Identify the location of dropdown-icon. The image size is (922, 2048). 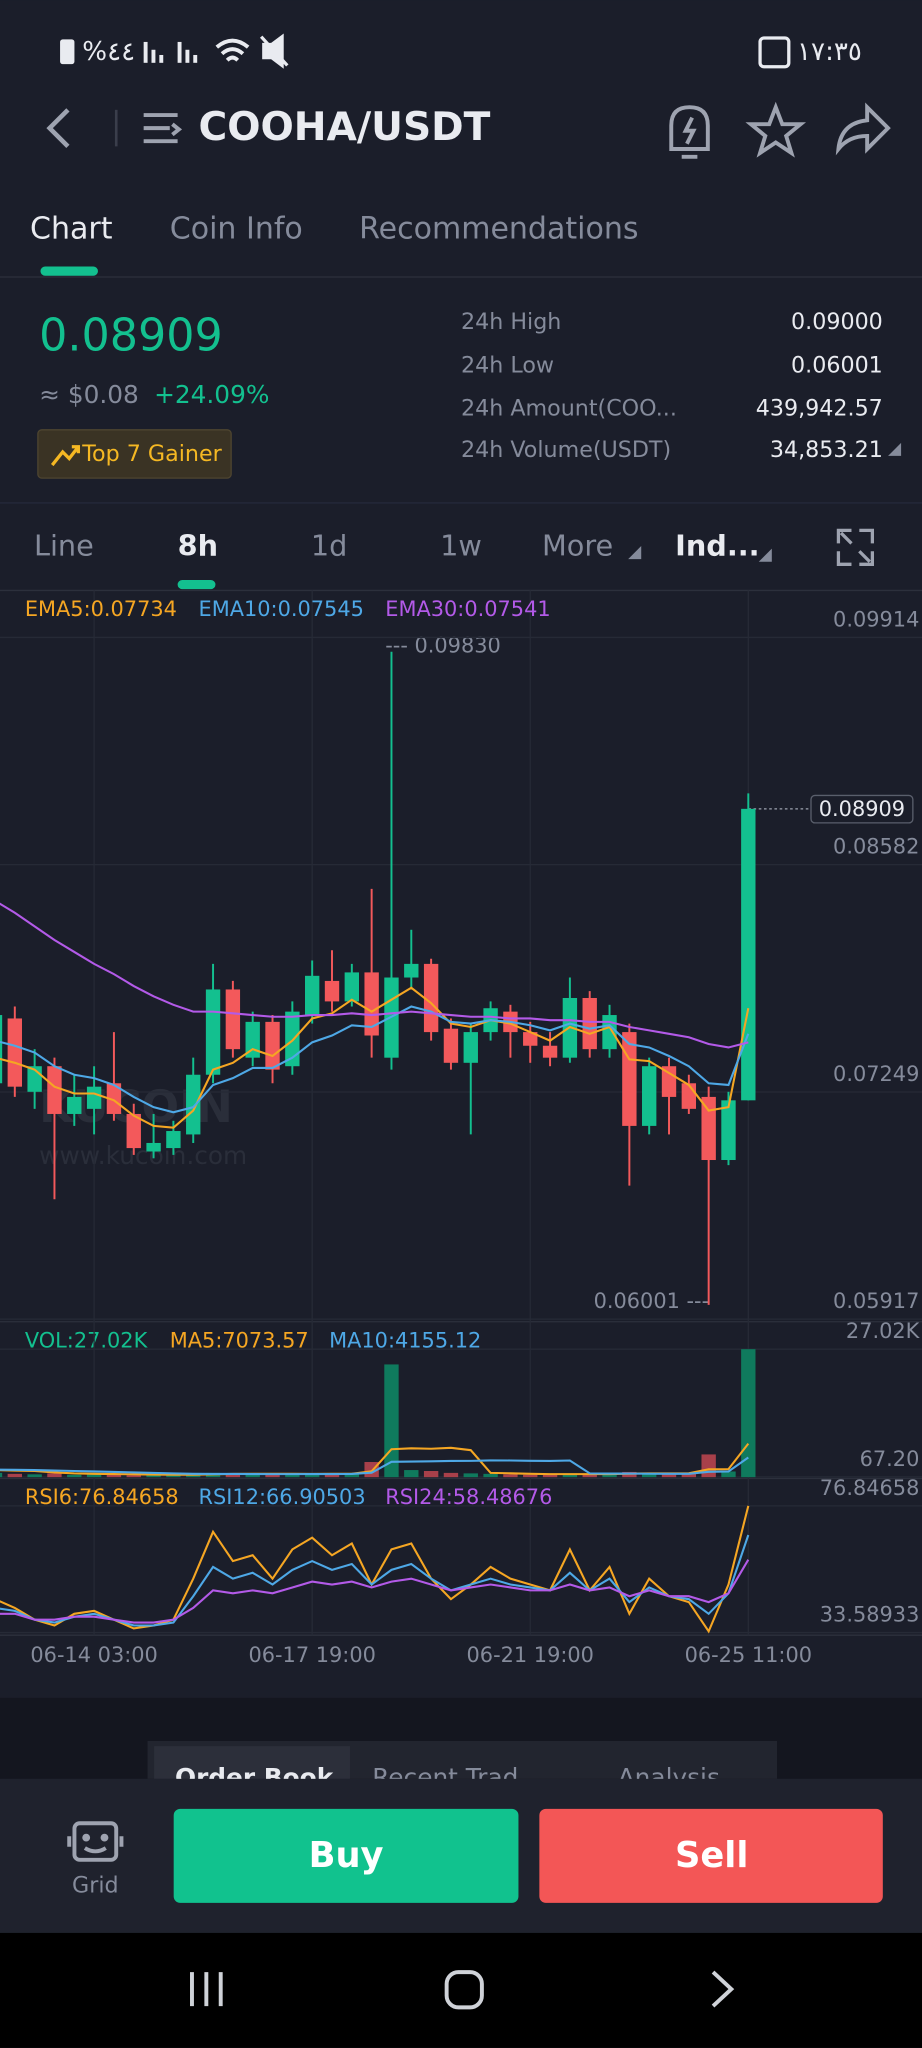
(765, 555).